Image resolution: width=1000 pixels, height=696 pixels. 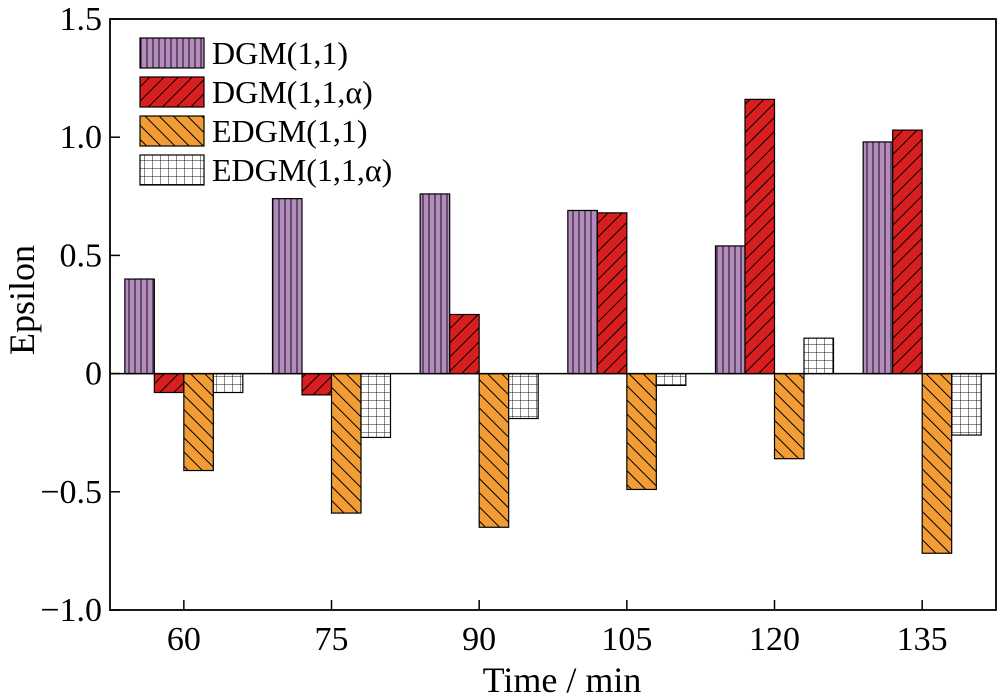 What do you see at coordinates (774, 639) in the screenshot?
I see `x-tick-label: 120` at bounding box center [774, 639].